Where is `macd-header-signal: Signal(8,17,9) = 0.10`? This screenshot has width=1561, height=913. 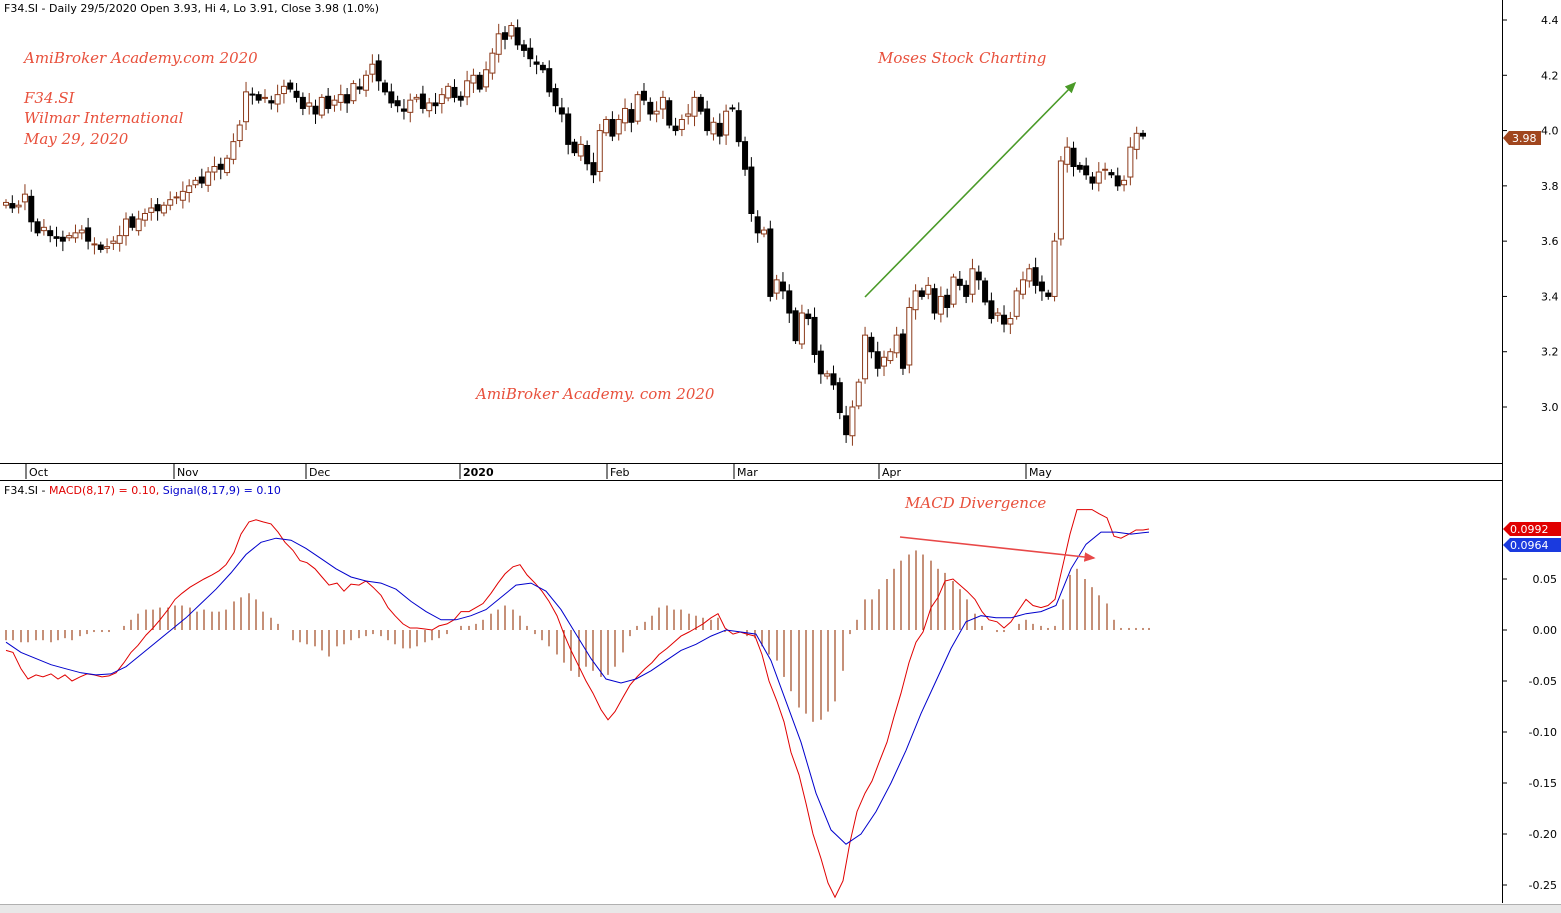 macd-header-signal: Signal(8,17,9) = 0.10 is located at coordinates (220, 490).